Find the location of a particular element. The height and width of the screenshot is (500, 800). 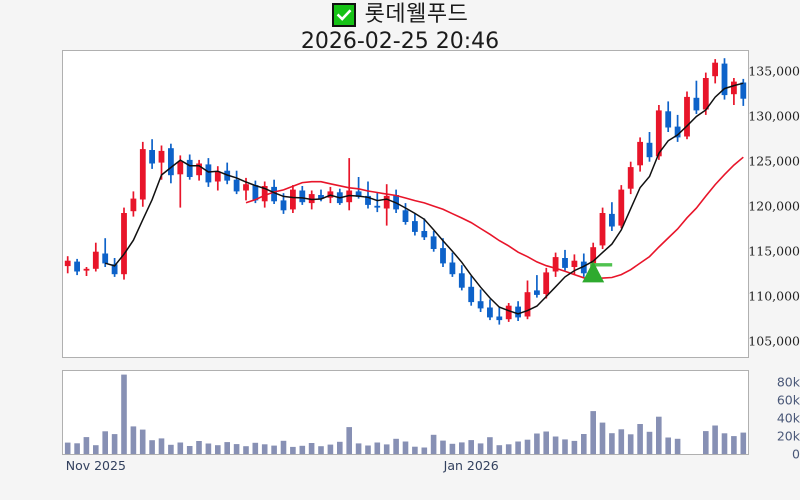

volume-tick-label: 0 is located at coordinates (796, 454).